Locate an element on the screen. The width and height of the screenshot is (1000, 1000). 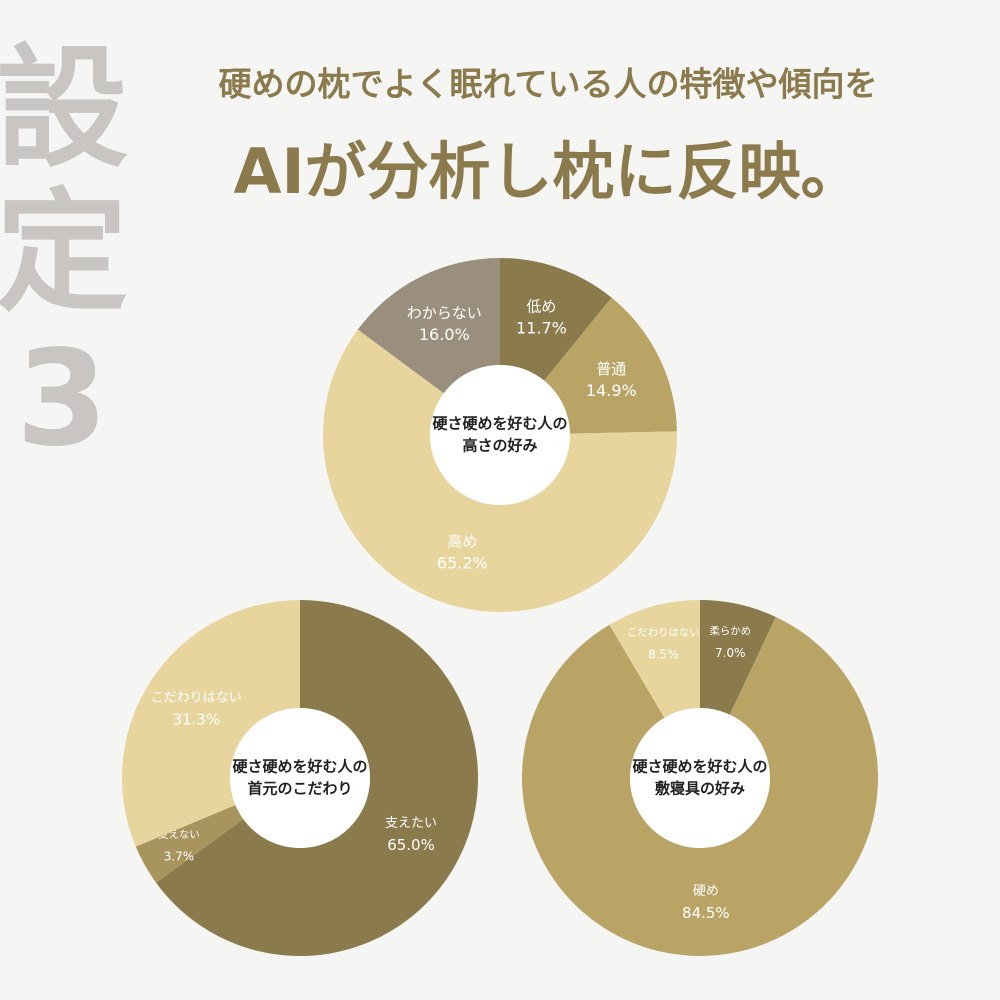
slice-value: 65.0% is located at coordinates (411, 845).